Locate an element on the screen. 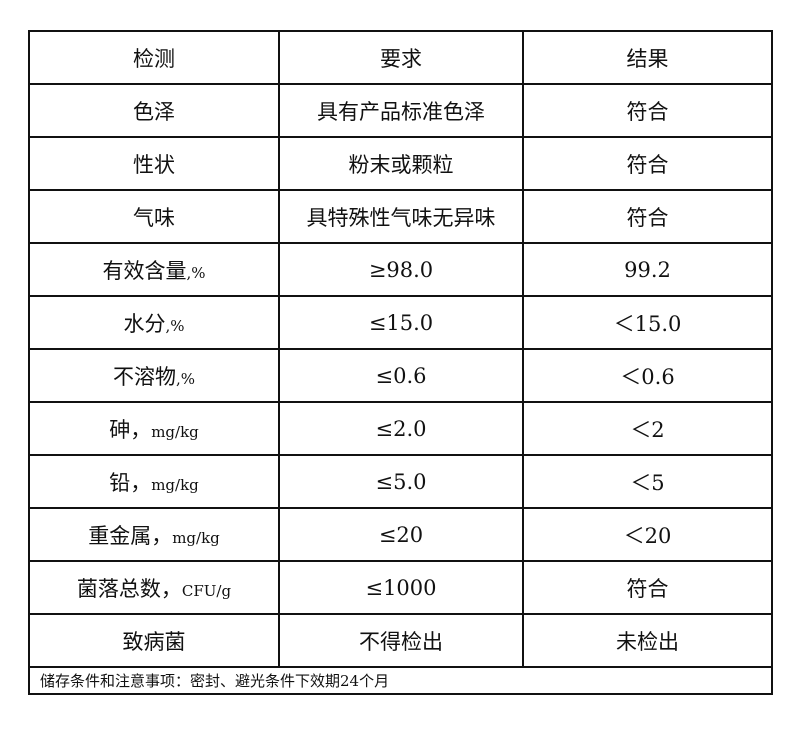 The height and width of the screenshot is (750, 800). item-cell: 水分,% is located at coordinates (154, 322).